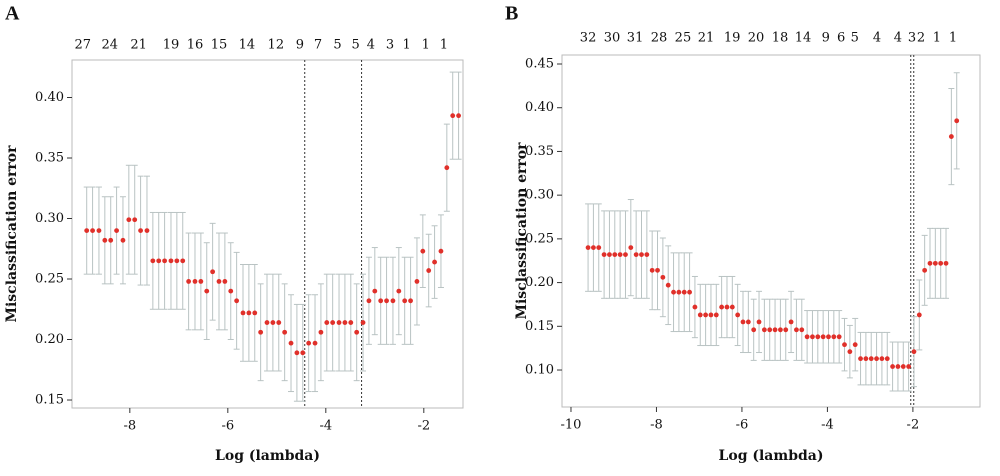 This screenshot has width=1000, height=476. What do you see at coordinates (539, 64) in the screenshot?
I see `y-tick-label: 0.45` at bounding box center [539, 64].